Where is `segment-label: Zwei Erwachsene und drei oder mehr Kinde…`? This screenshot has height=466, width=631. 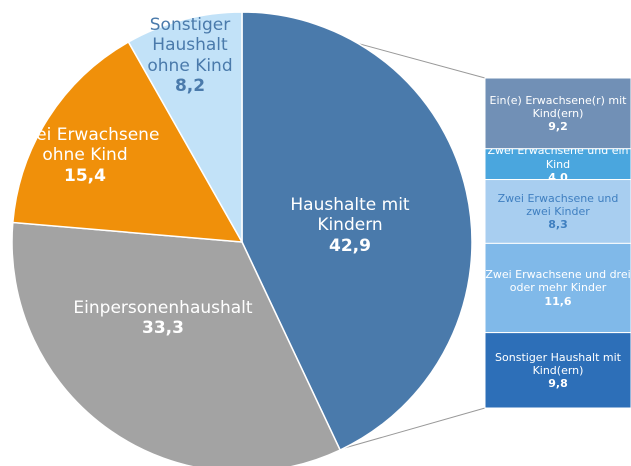
segment-label: Zwei Erwachsene und drei oder mehr Kinde… is located at coordinates (558, 287).